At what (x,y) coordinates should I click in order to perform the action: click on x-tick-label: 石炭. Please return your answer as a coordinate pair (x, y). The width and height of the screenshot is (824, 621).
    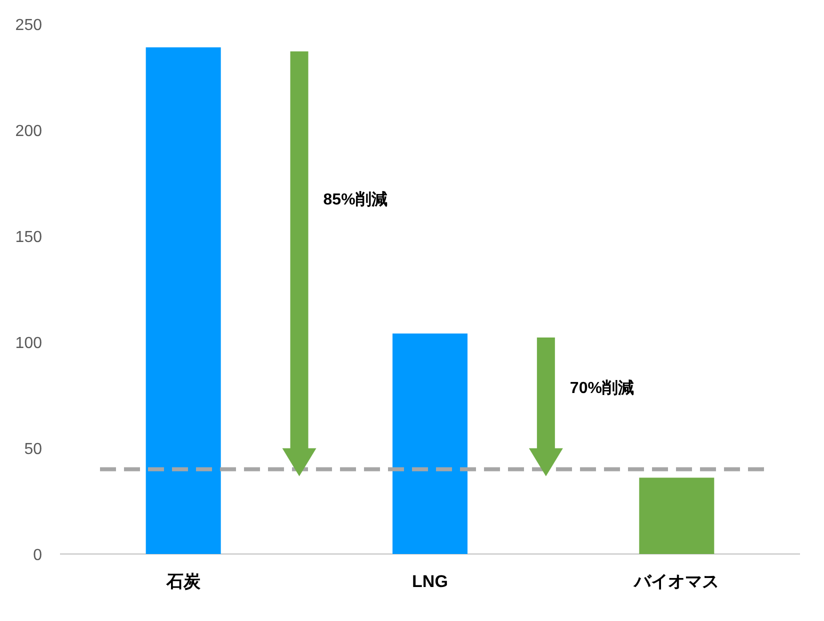
    Looking at the image, I should click on (183, 581).